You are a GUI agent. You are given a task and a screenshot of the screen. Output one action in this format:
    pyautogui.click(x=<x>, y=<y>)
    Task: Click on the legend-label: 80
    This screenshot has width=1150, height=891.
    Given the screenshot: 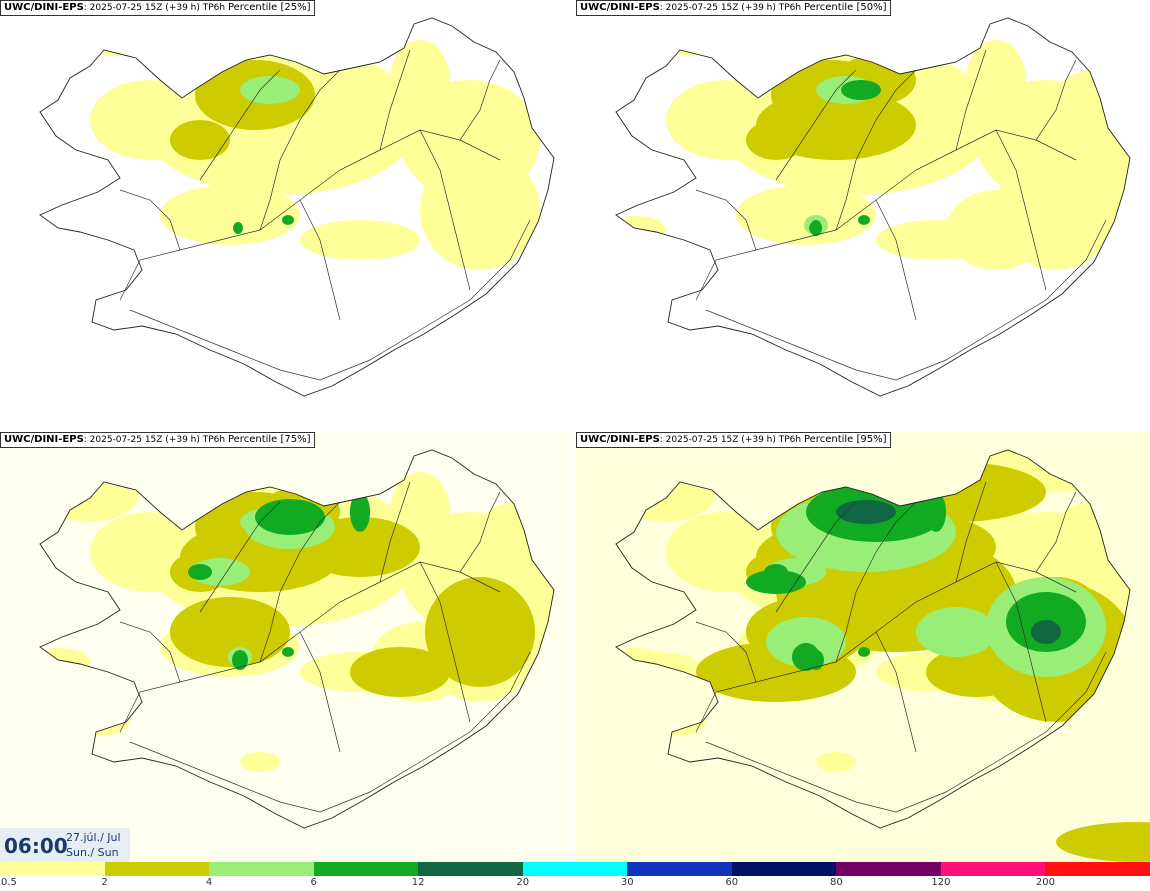 What is the action you would take?
    pyautogui.click(x=836, y=882)
    